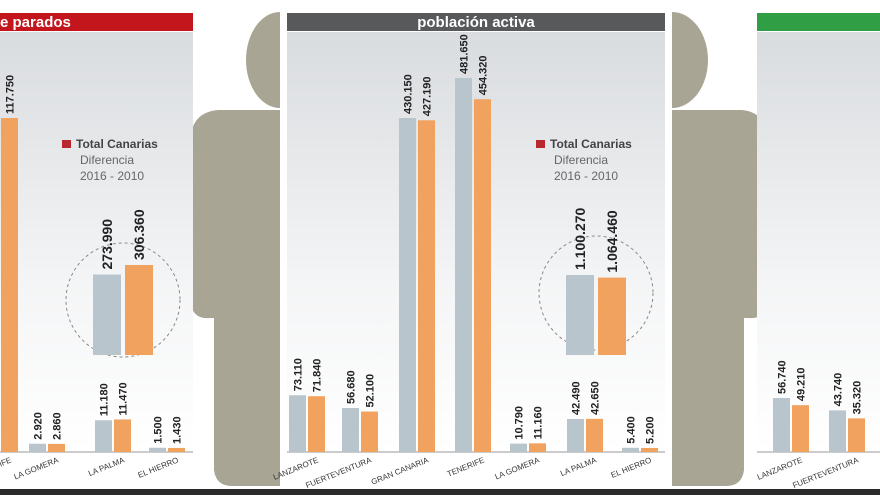 The height and width of the screenshot is (495, 880). Describe the element at coordinates (371, 391) in the screenshot. I see `value-label: 52.100` at that location.